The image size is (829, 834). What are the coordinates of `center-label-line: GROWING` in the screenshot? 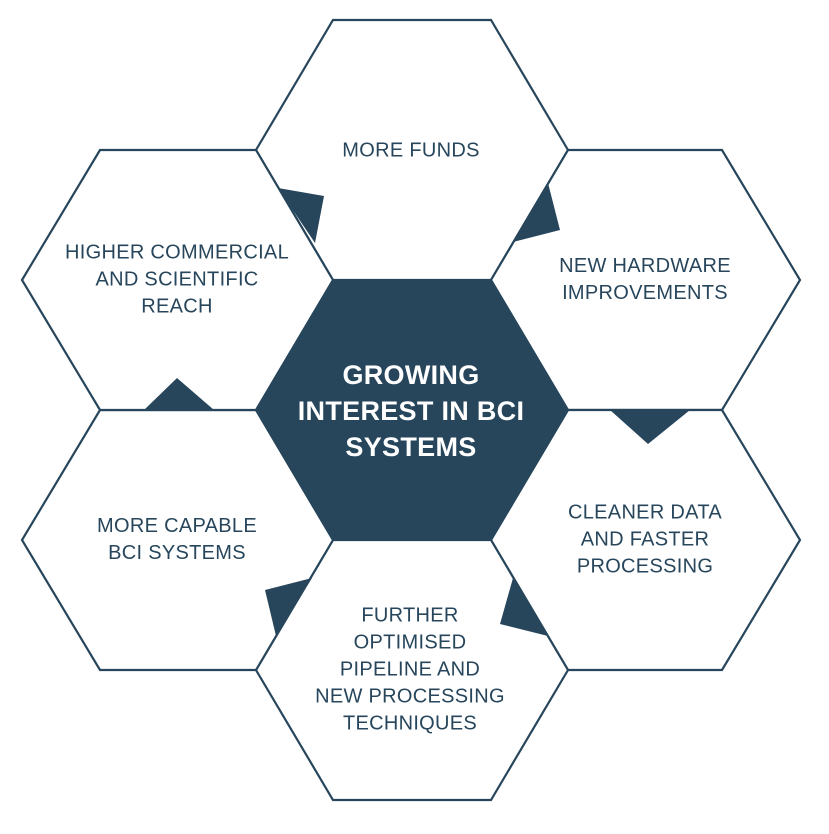 It's located at (411, 375).